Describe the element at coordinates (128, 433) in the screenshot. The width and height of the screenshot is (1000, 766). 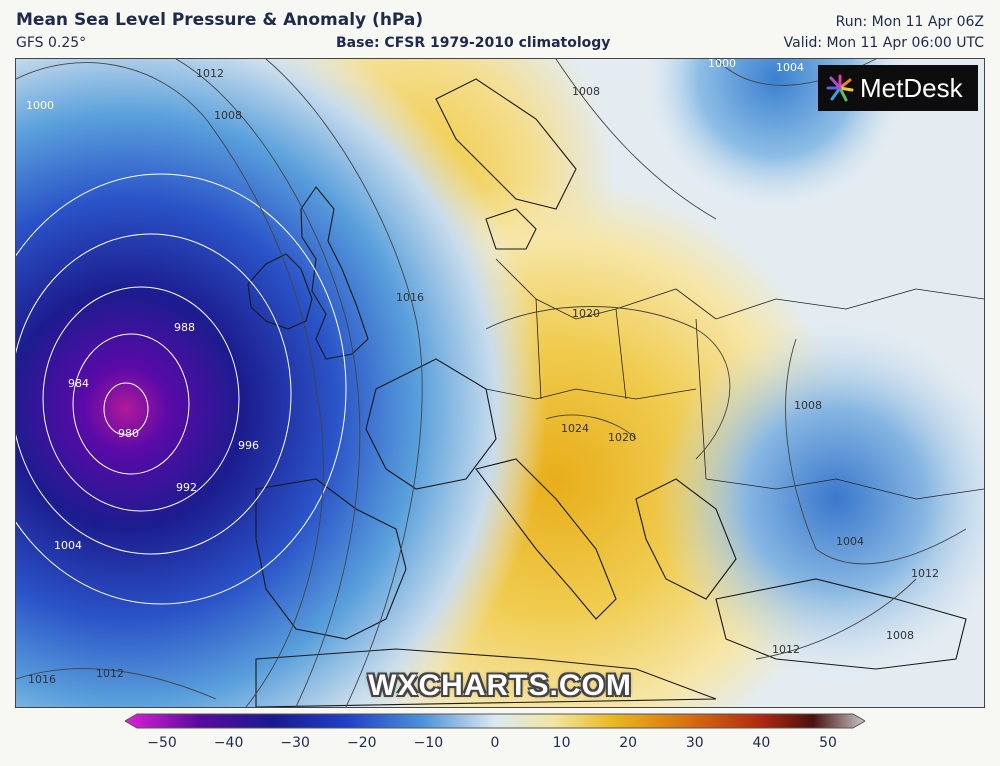
I see `isobar-label: 980` at that location.